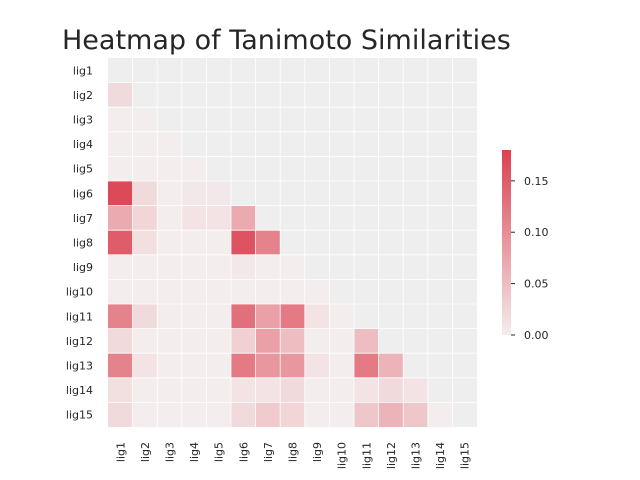  I want to click on heatmap-cell-lig13-lig4, so click(194, 365).